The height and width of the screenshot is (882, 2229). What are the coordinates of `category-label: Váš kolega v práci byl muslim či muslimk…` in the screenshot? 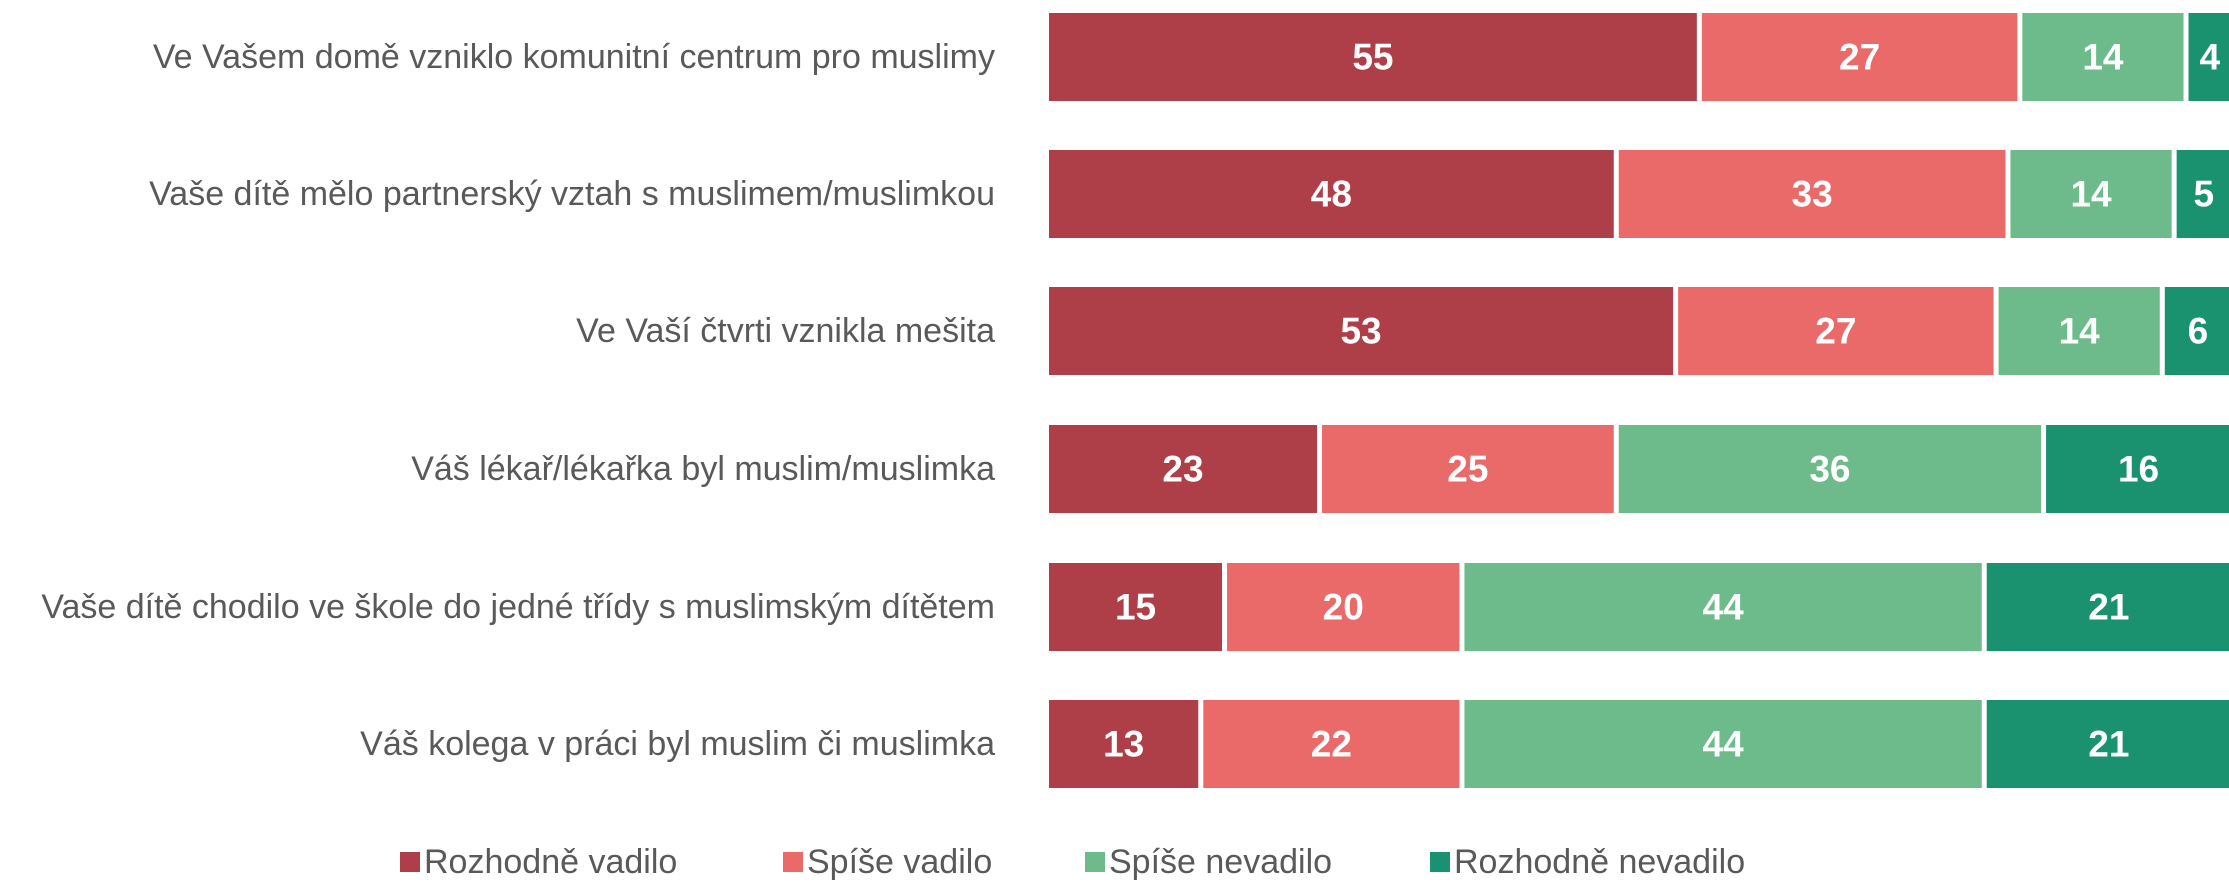 It's located at (677, 744).